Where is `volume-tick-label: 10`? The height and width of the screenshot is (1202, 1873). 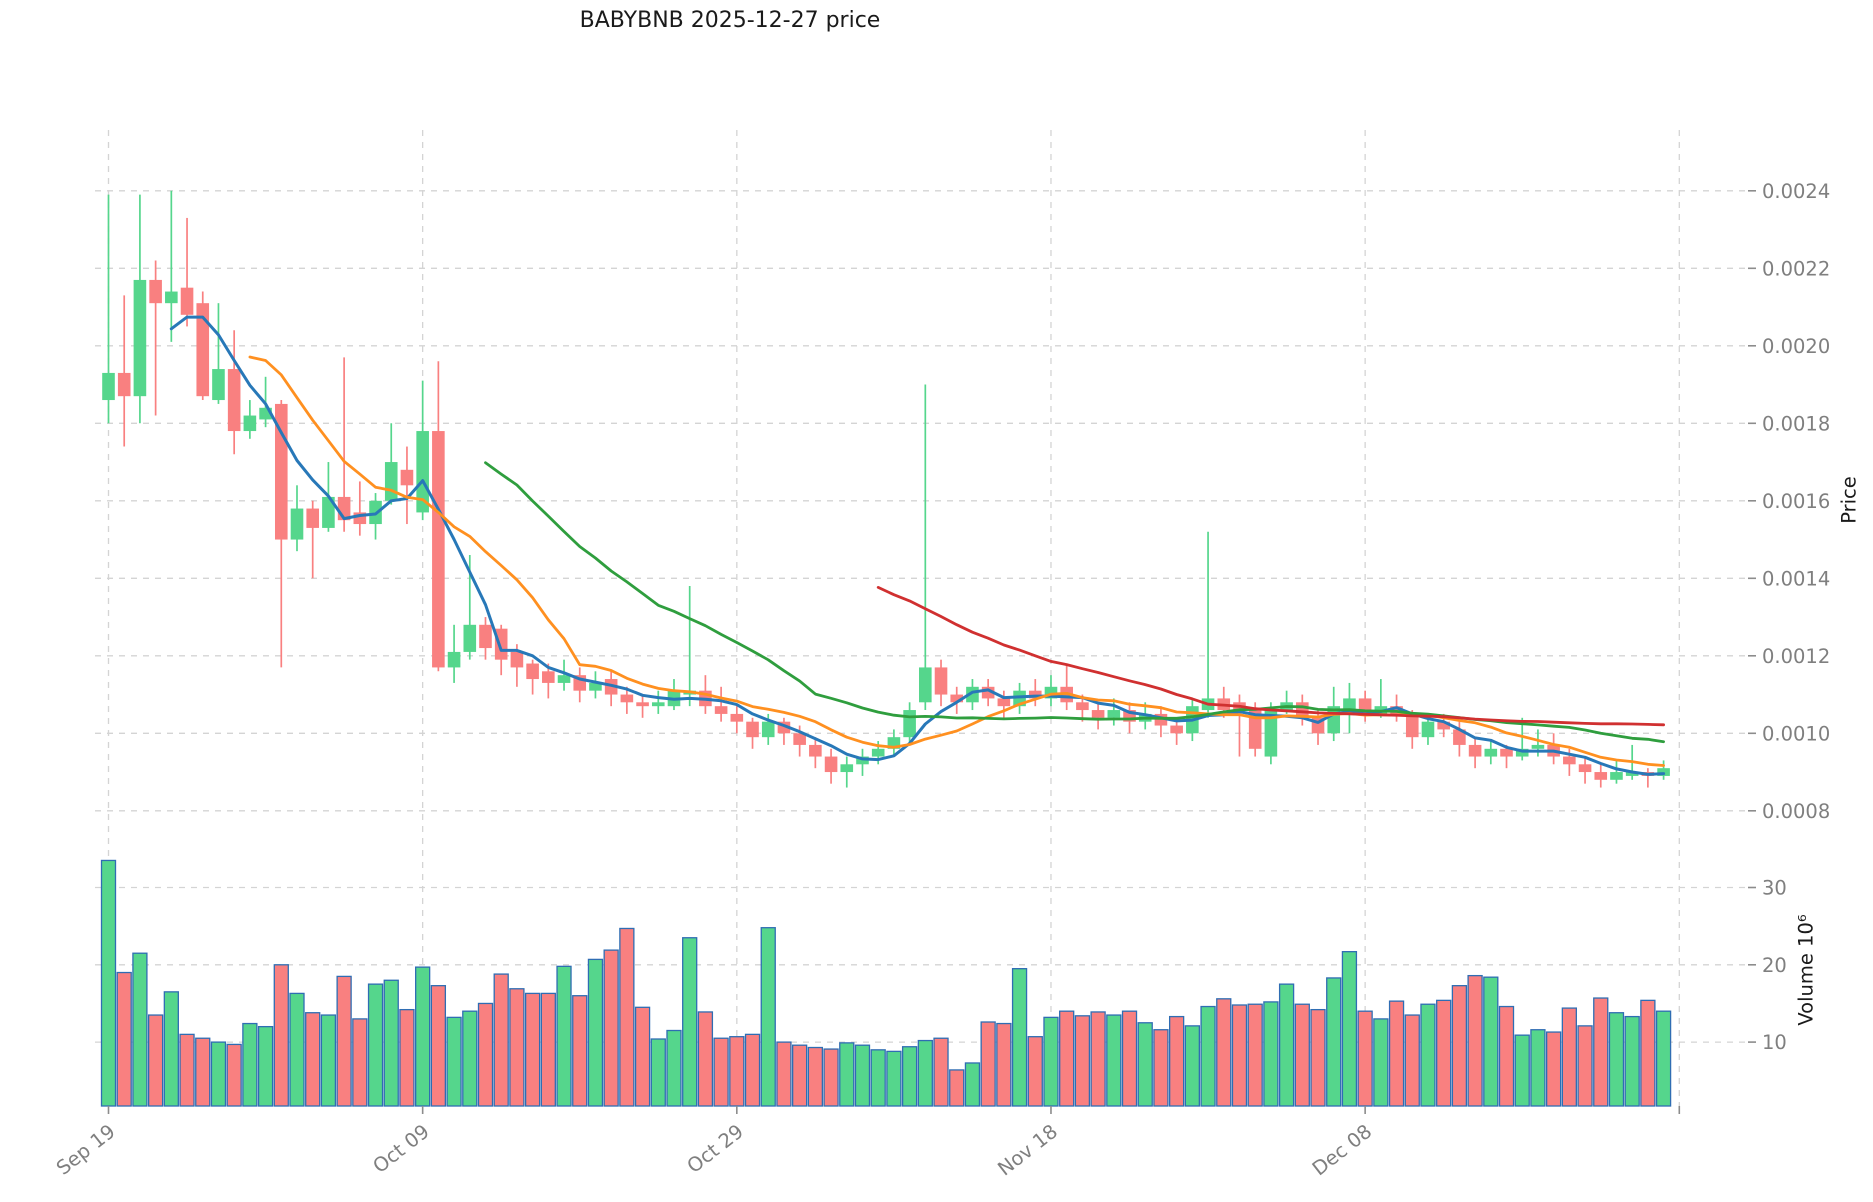 volume-tick-label: 10 is located at coordinates (1774, 1042).